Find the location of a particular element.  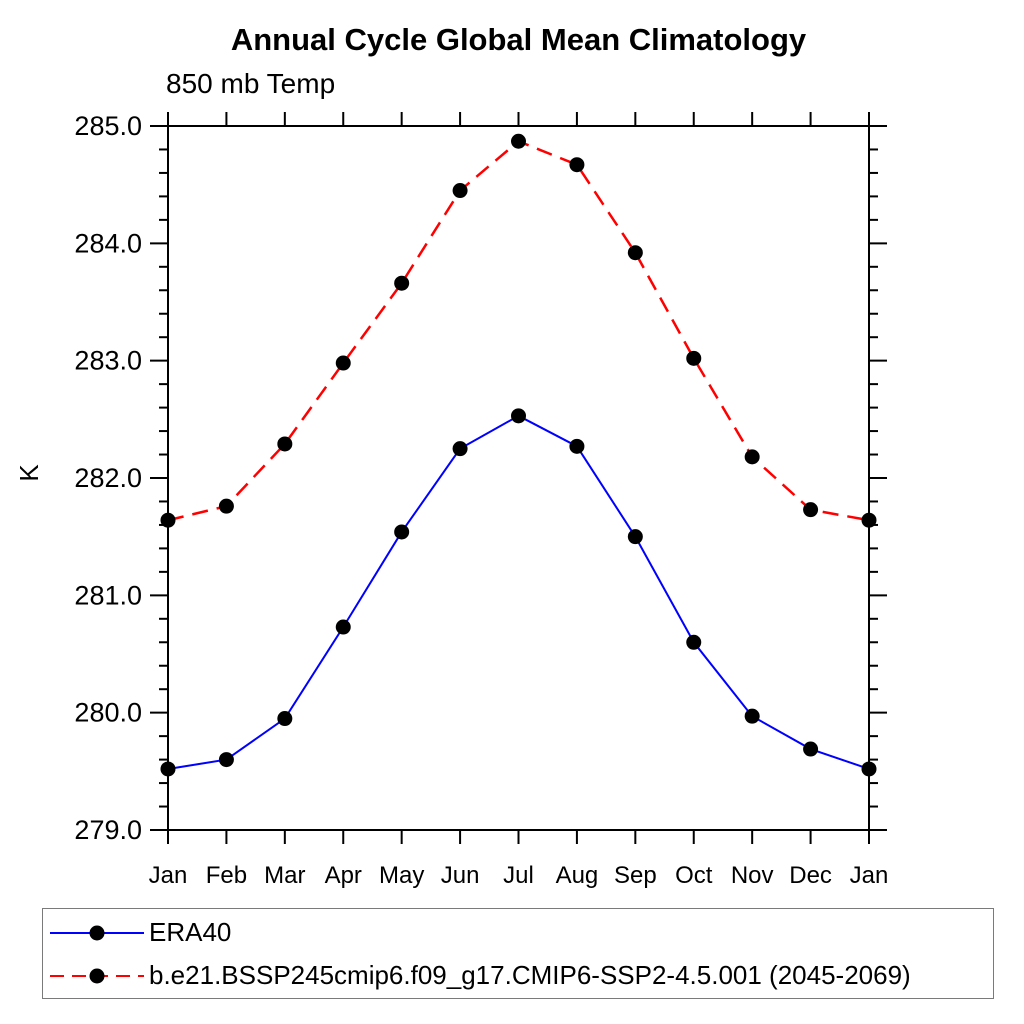

x-tick-label: Dec is located at coordinates (810, 875).